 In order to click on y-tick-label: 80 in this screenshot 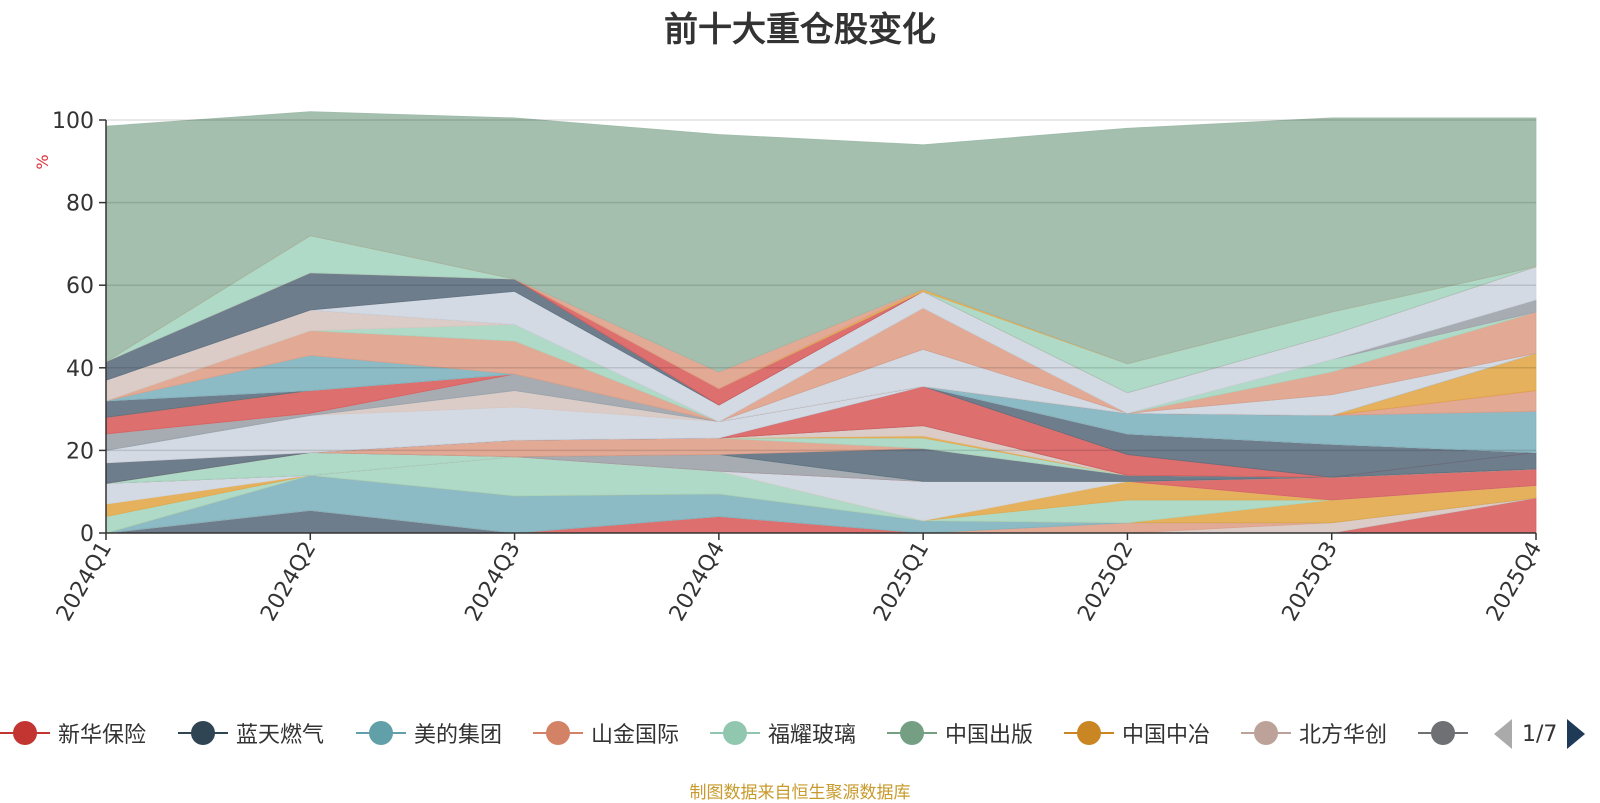, I will do `click(80, 204)`.